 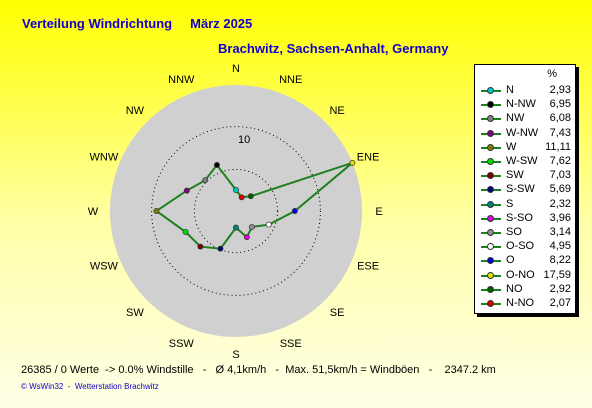 What do you see at coordinates (186, 190) in the screenshot?
I see `point-w-nw` at bounding box center [186, 190].